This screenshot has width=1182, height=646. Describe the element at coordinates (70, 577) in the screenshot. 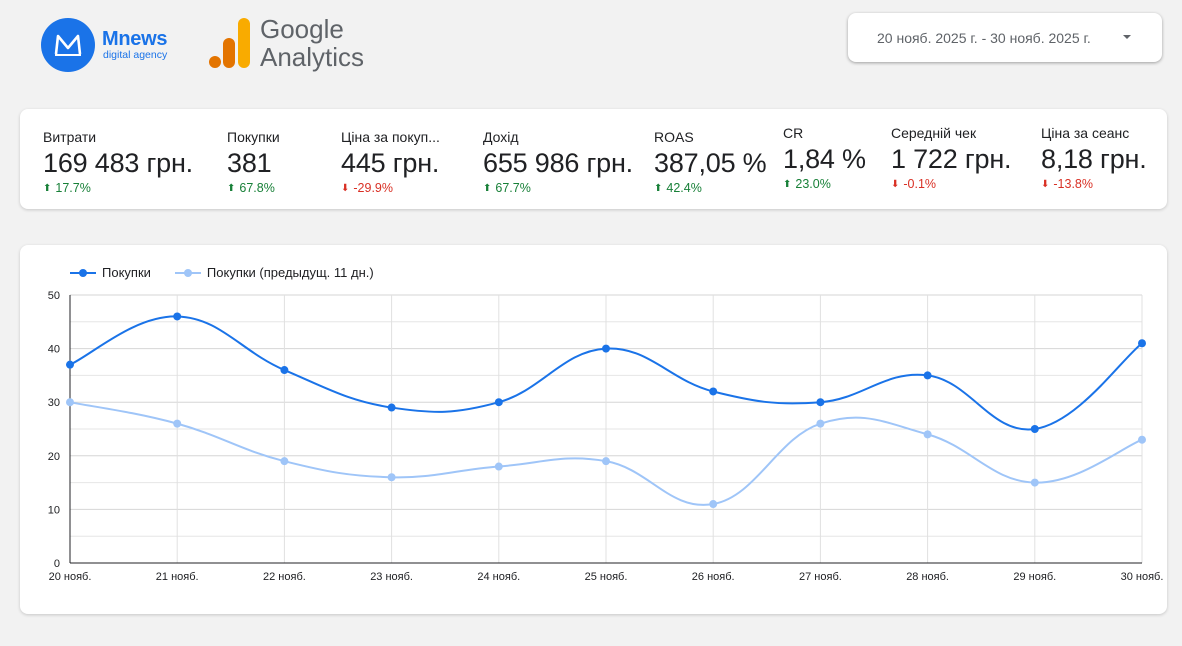

I see `x-tick-label: 20 нояб.` at that location.